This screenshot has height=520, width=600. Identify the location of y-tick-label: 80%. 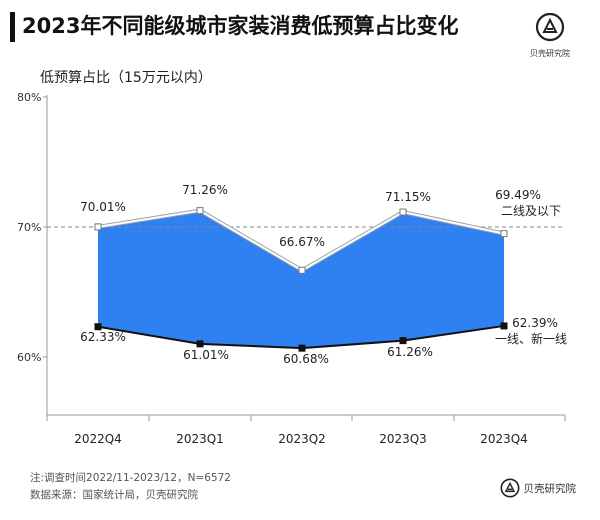
(29, 97).